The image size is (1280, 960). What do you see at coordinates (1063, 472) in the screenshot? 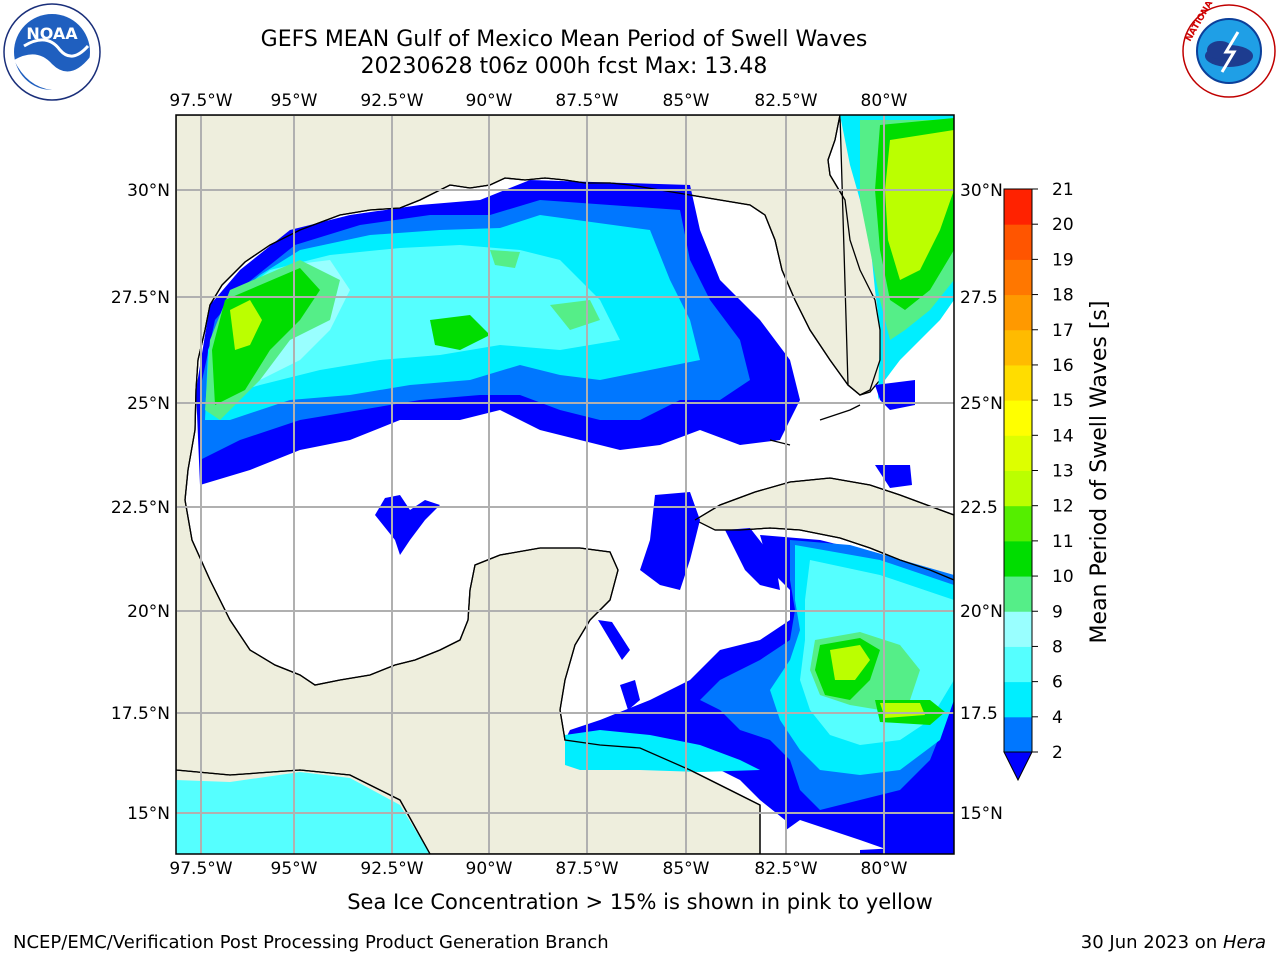
I see `colorbar-tick-8: 13` at bounding box center [1063, 472].